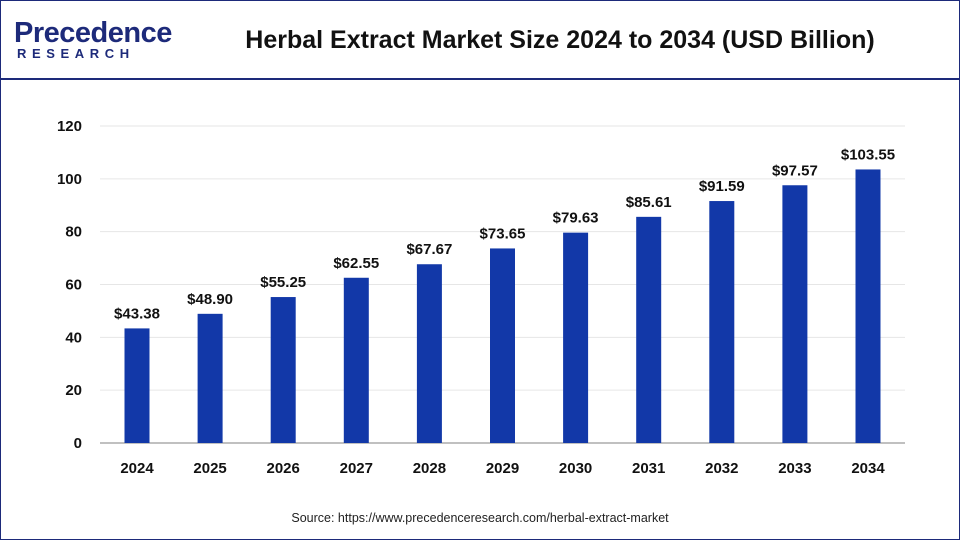 Image resolution: width=960 pixels, height=540 pixels. Describe the element at coordinates (649, 329) in the screenshot. I see `bar-2031` at that location.